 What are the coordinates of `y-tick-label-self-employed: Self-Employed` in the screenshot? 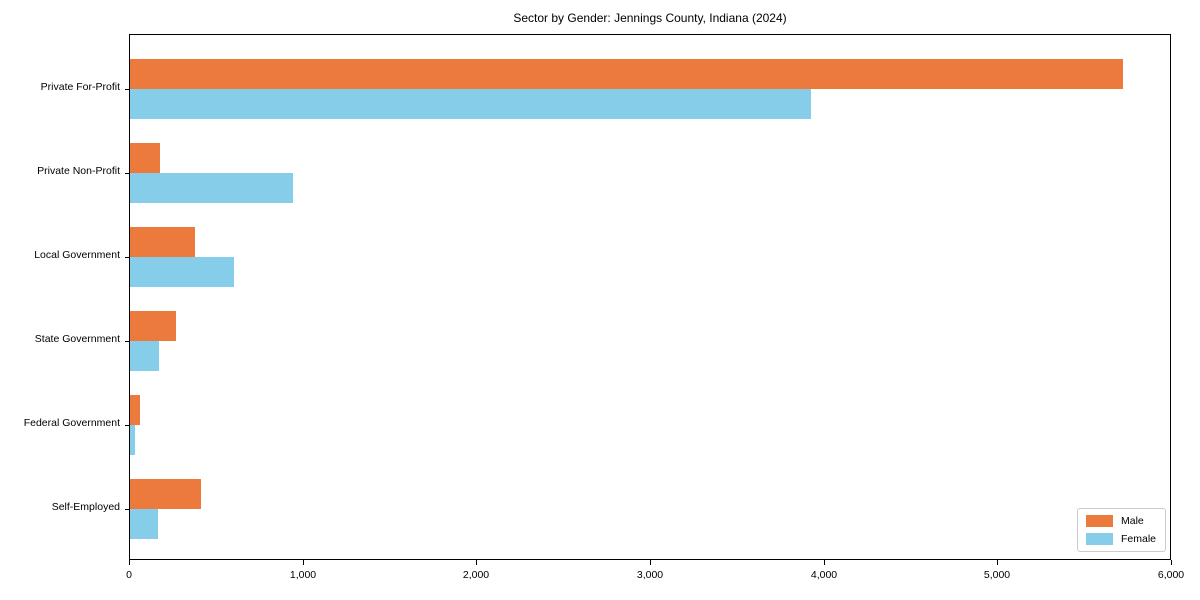 It's located at (85, 507).